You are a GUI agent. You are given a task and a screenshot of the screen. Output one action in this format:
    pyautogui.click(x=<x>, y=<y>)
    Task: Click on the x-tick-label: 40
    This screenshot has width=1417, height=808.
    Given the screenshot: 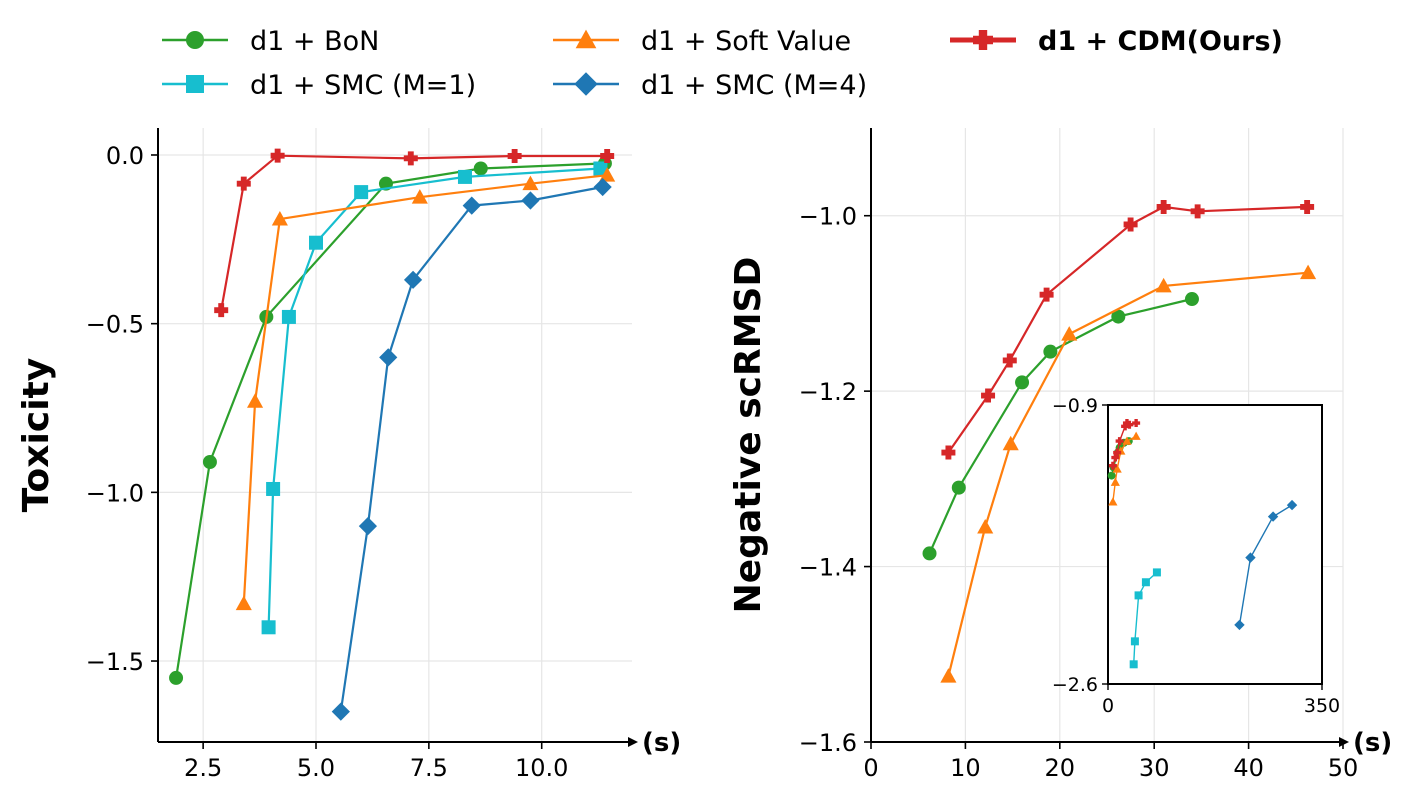 What is the action you would take?
    pyautogui.click(x=1248, y=768)
    